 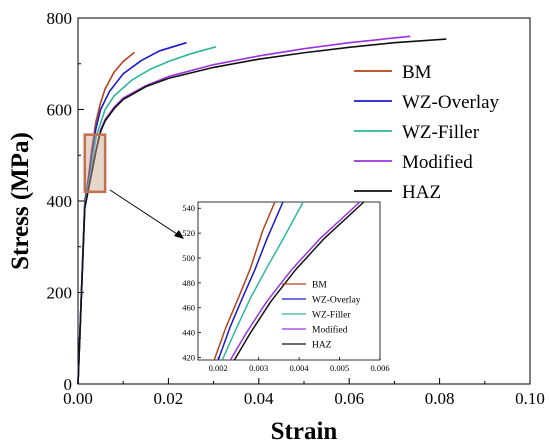 What do you see at coordinates (259, 398) in the screenshot?
I see `x-tick-label: 0.04` at bounding box center [259, 398].